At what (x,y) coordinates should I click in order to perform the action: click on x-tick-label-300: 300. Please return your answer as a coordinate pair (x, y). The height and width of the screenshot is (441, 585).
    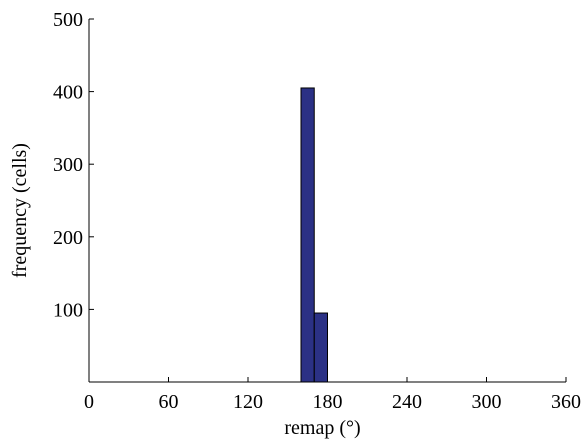
    Looking at the image, I should click on (487, 402).